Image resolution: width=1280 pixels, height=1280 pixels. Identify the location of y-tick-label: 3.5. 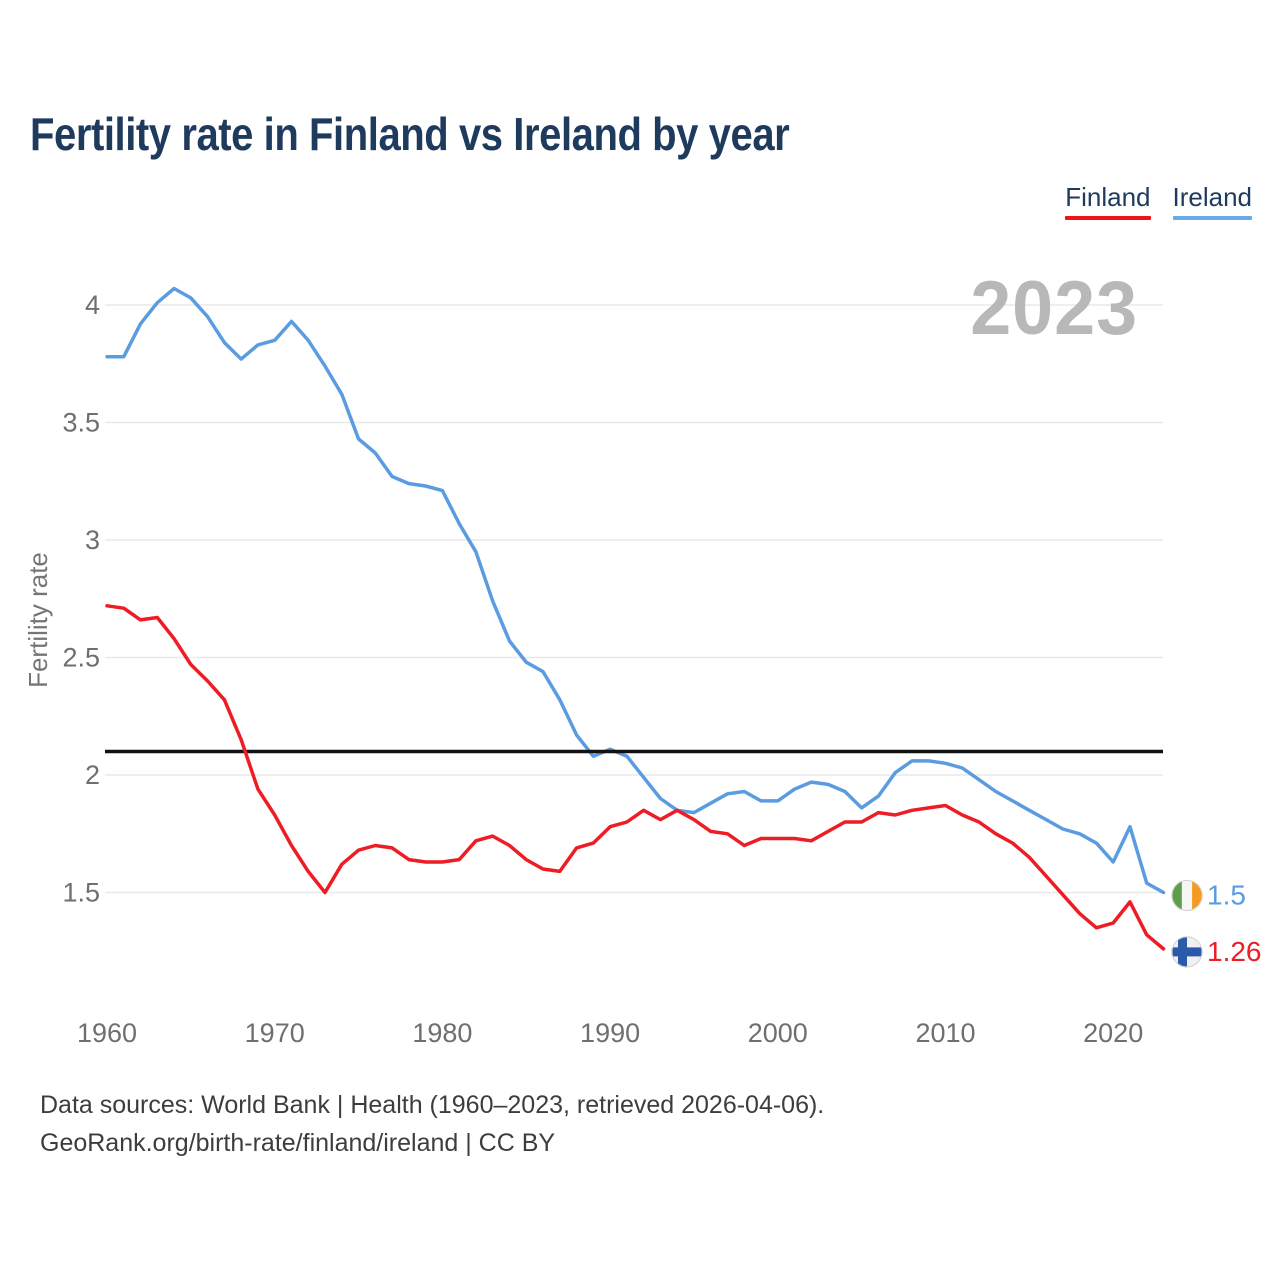
(81, 423).